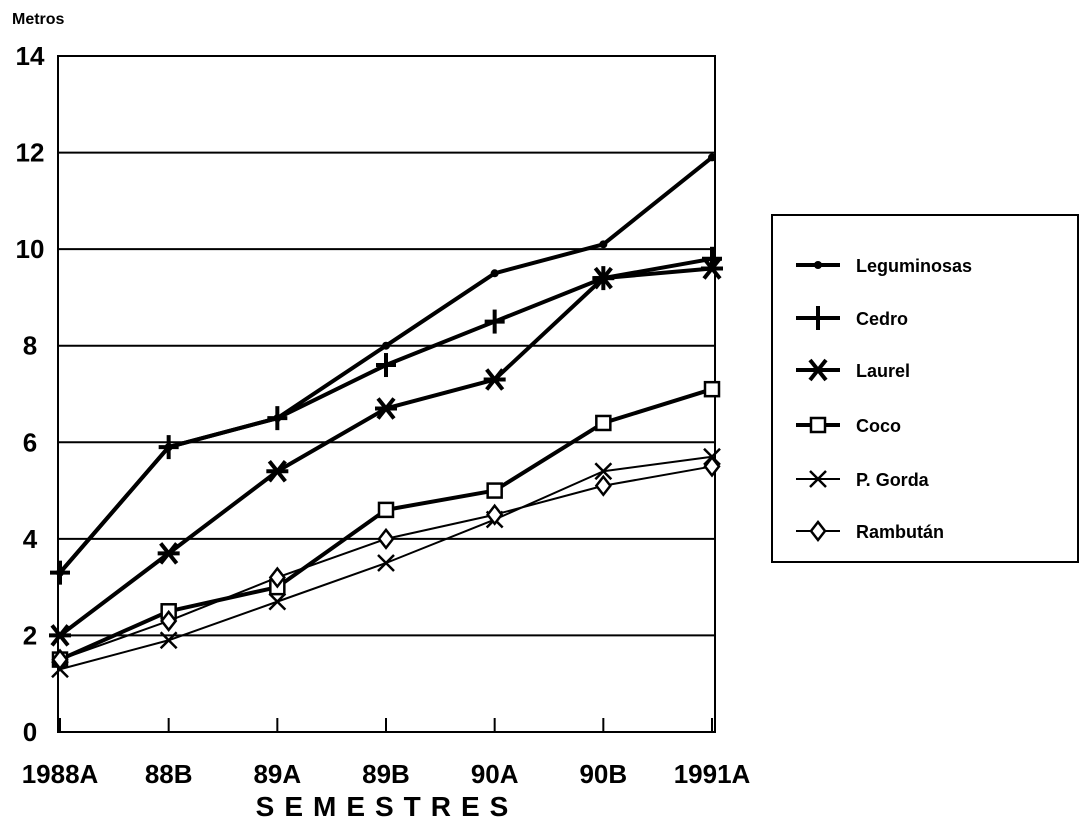 This screenshot has width=1081, height=822. I want to click on y-tick-label: 0, so click(30, 732).